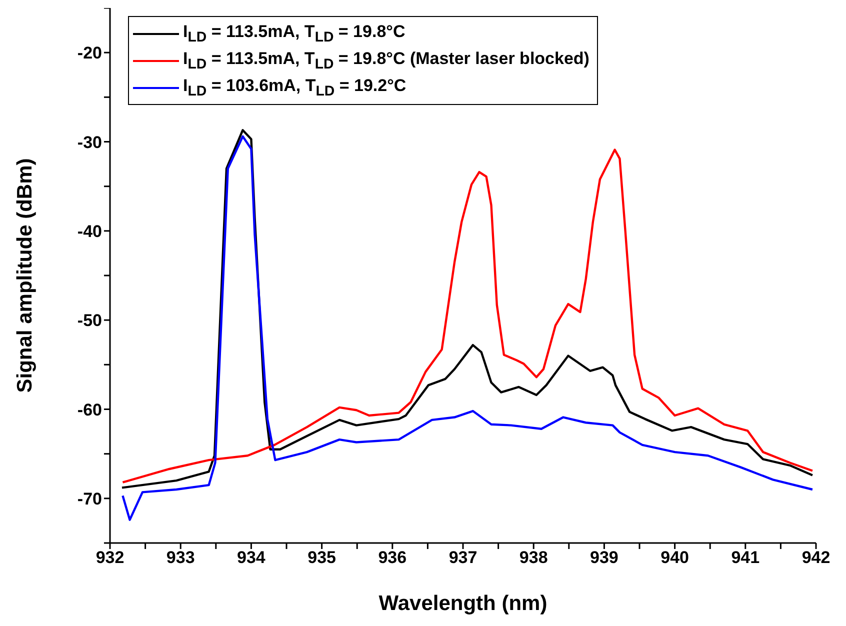 This screenshot has height=626, width=846. I want to click on x-tick-label: 936, so click(392, 558).